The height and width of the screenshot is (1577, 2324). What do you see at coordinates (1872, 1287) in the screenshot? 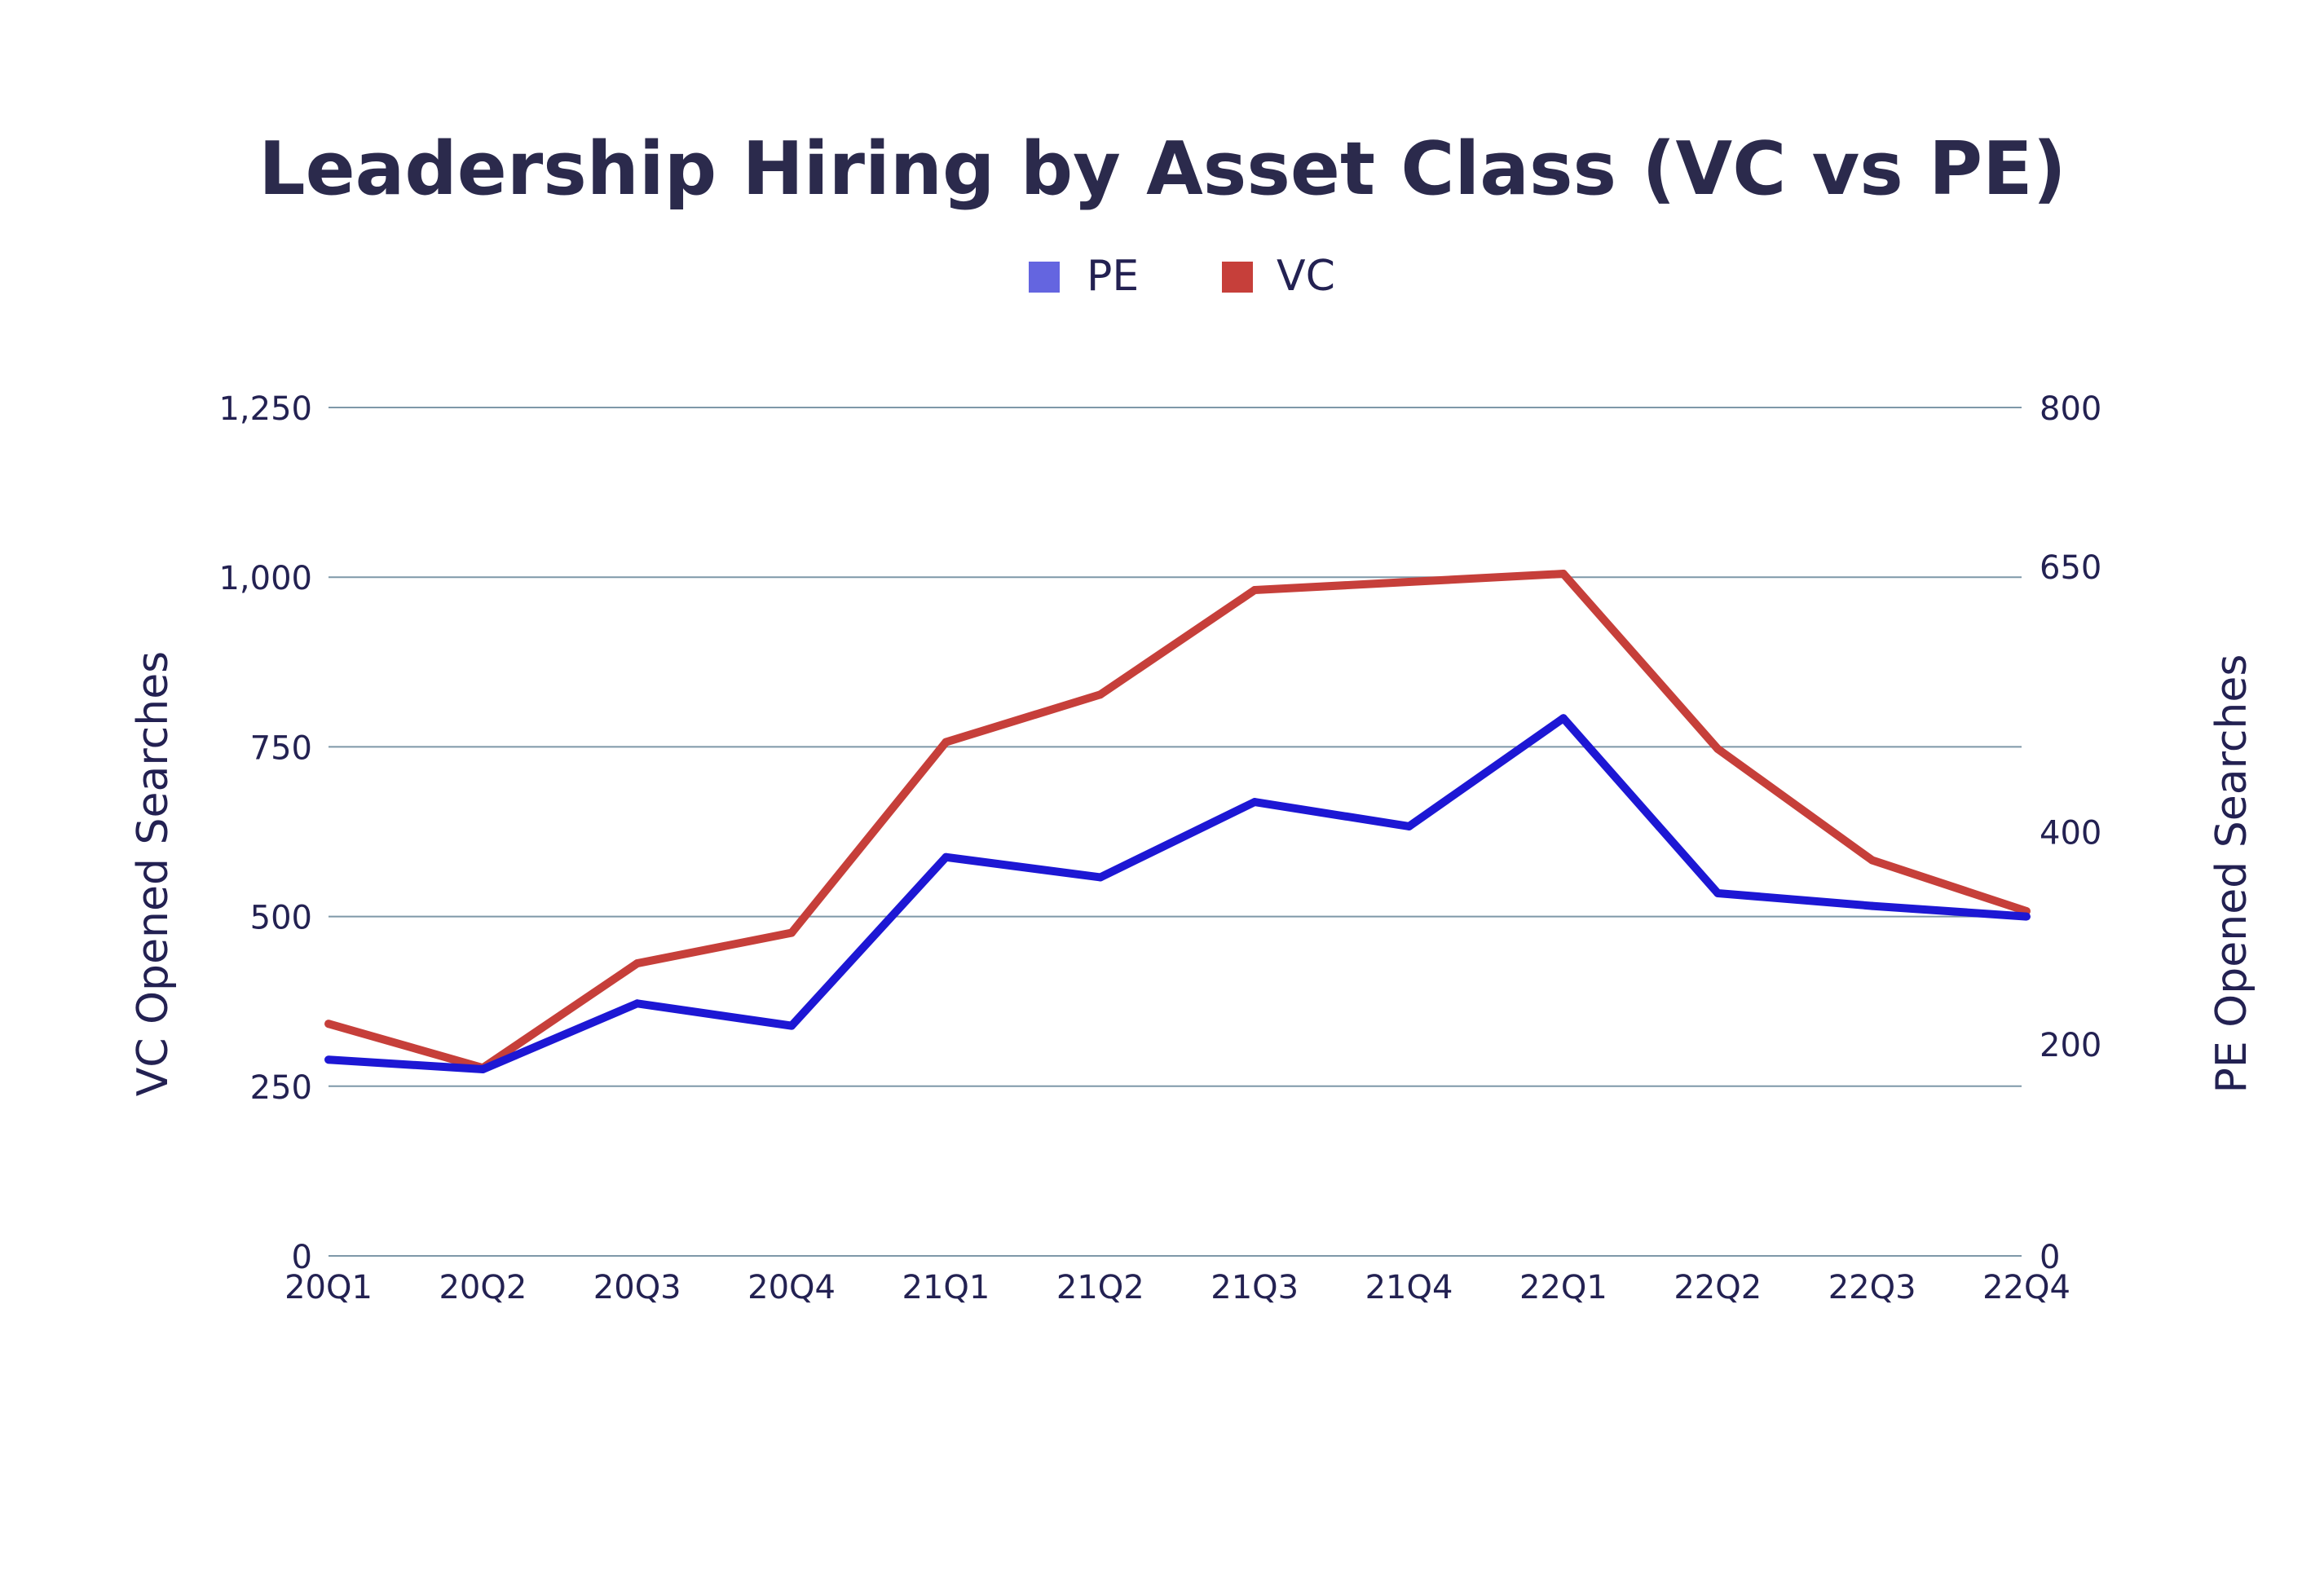
I see `x-tick-label: 22Q3` at bounding box center [1872, 1287].